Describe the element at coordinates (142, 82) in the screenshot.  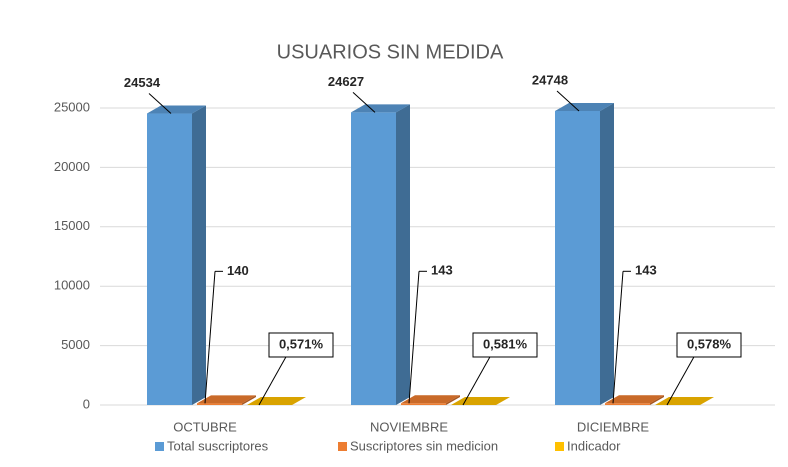
I see `data-label: 24534` at that location.